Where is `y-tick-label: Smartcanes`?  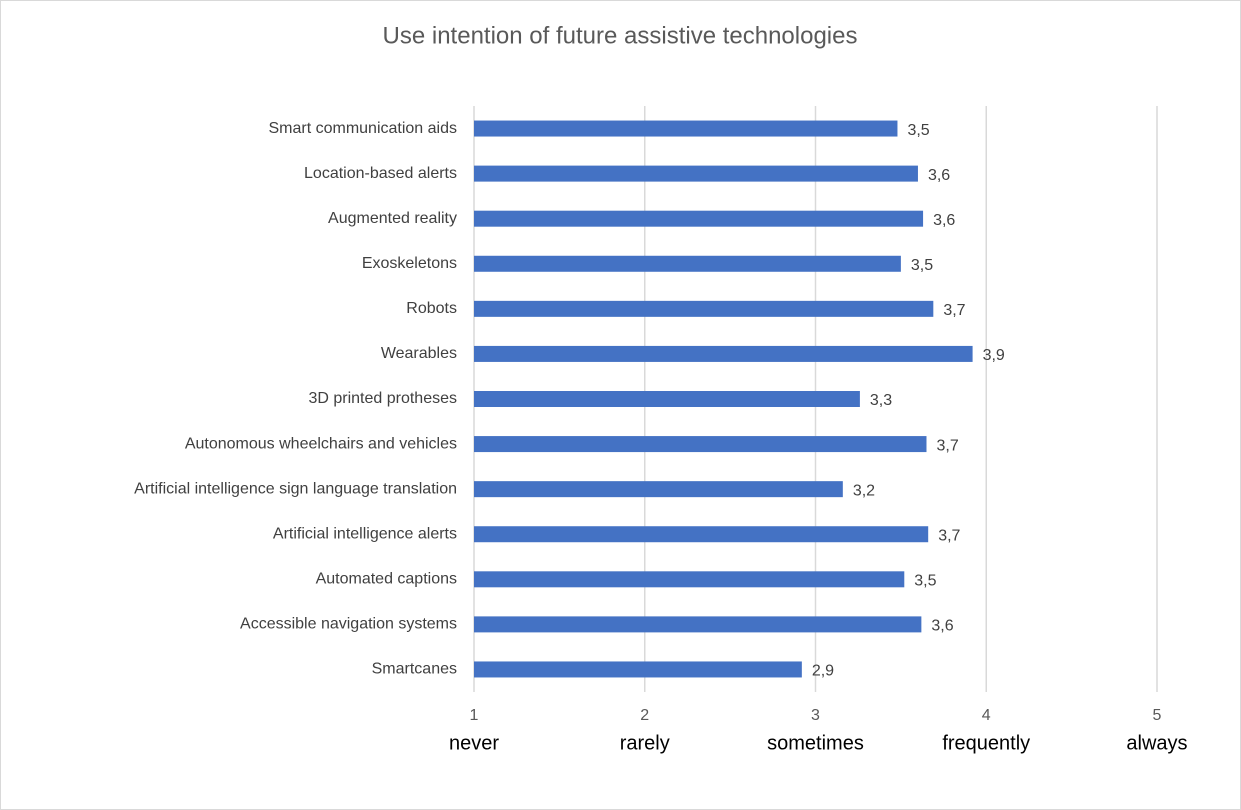
y-tick-label: Smartcanes is located at coordinates (414, 669).